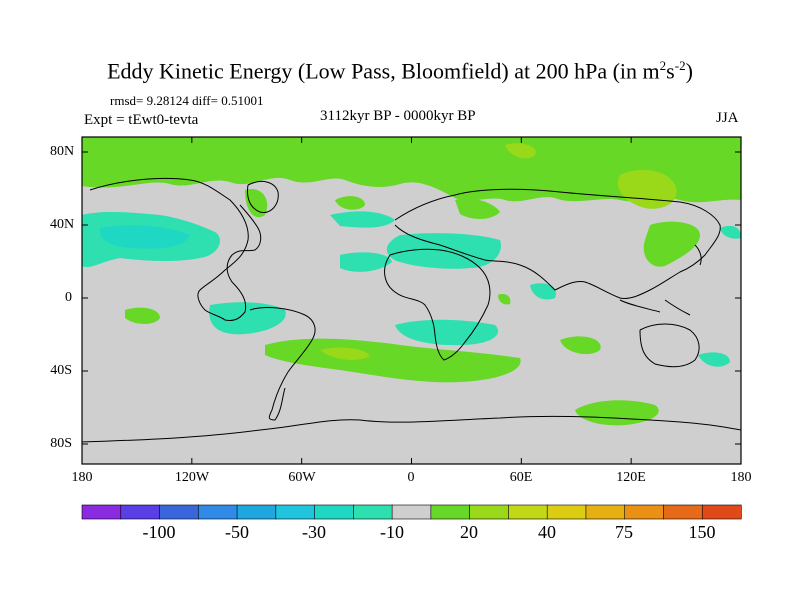 The image size is (800, 600). What do you see at coordinates (437, 304) in the screenshot?
I see `coast-africa` at bounding box center [437, 304].